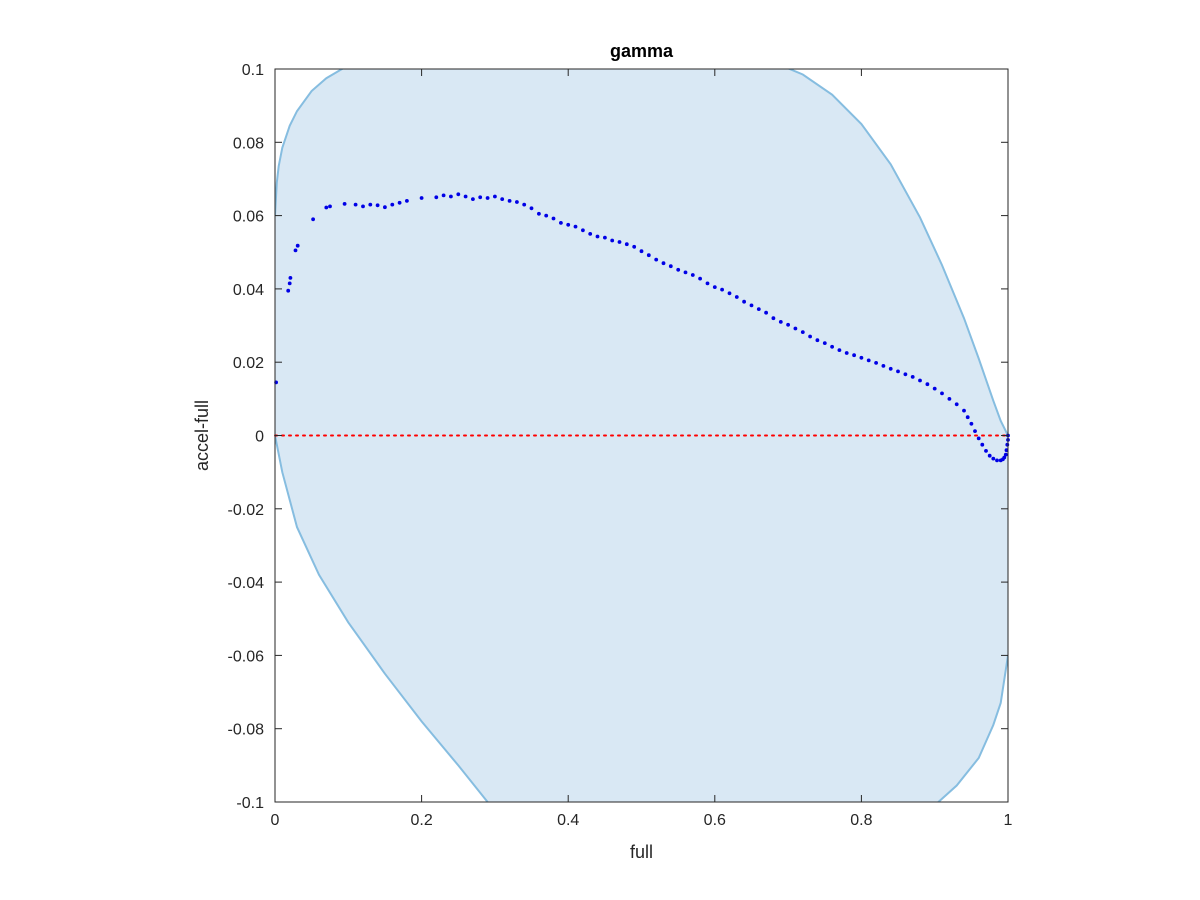  I want to click on y-tick-label: 0.1, so click(253, 70).